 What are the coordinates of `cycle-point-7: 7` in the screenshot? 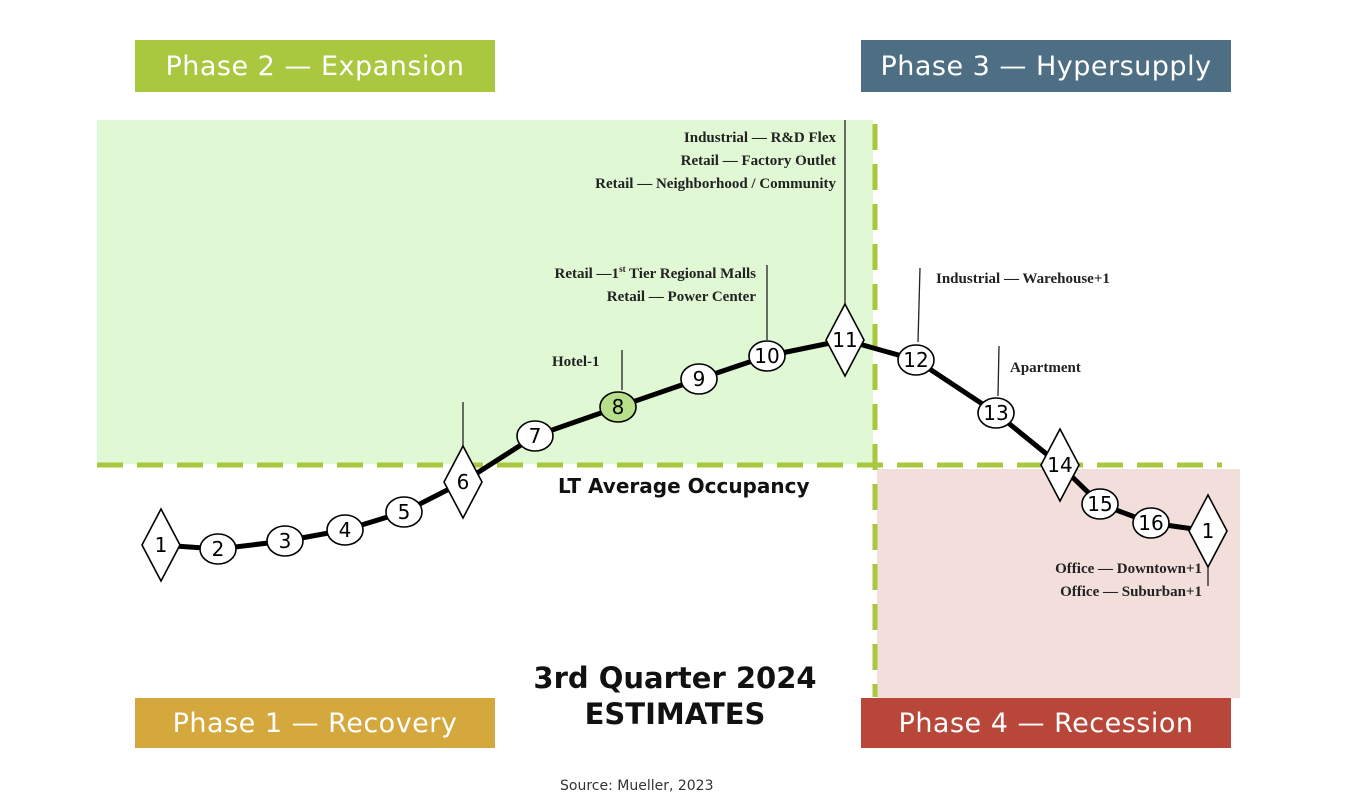 It's located at (535, 436).